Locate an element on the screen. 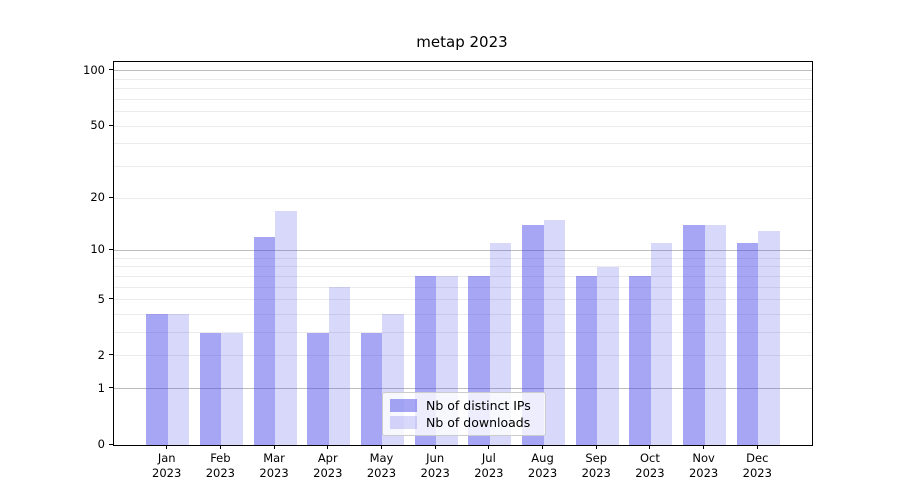 This screenshot has height=500, width=900. bar-downloads-feb is located at coordinates (232, 388).